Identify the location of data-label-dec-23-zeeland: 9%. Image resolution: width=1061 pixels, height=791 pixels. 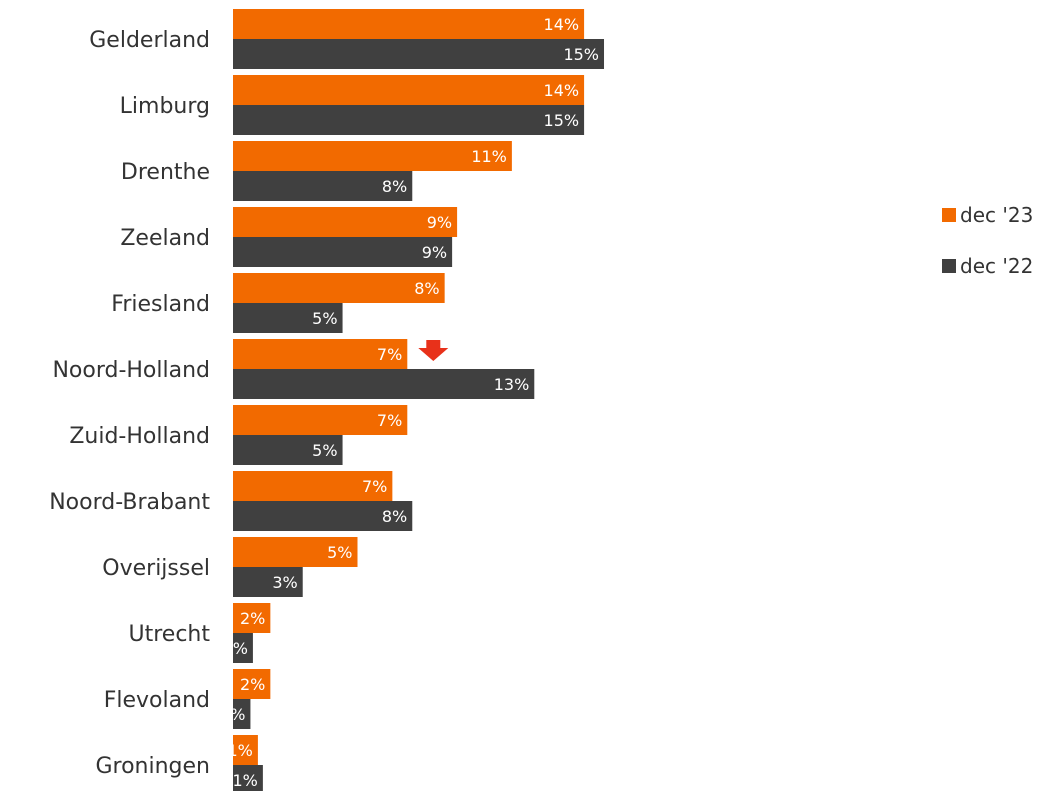
(439, 222).